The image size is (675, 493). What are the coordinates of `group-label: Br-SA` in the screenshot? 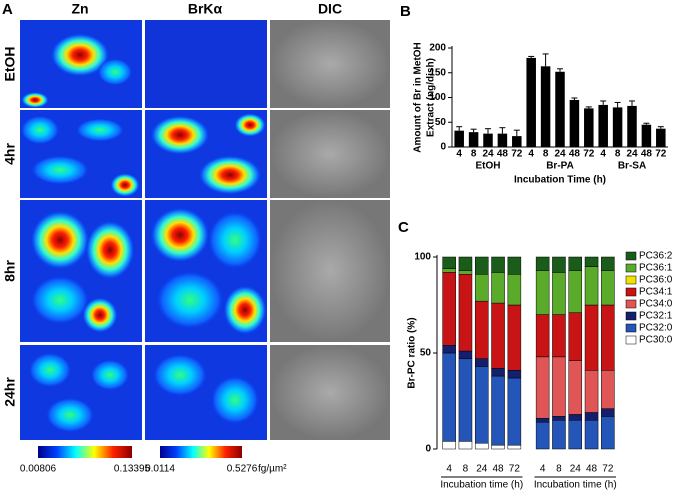 It's located at (632, 166).